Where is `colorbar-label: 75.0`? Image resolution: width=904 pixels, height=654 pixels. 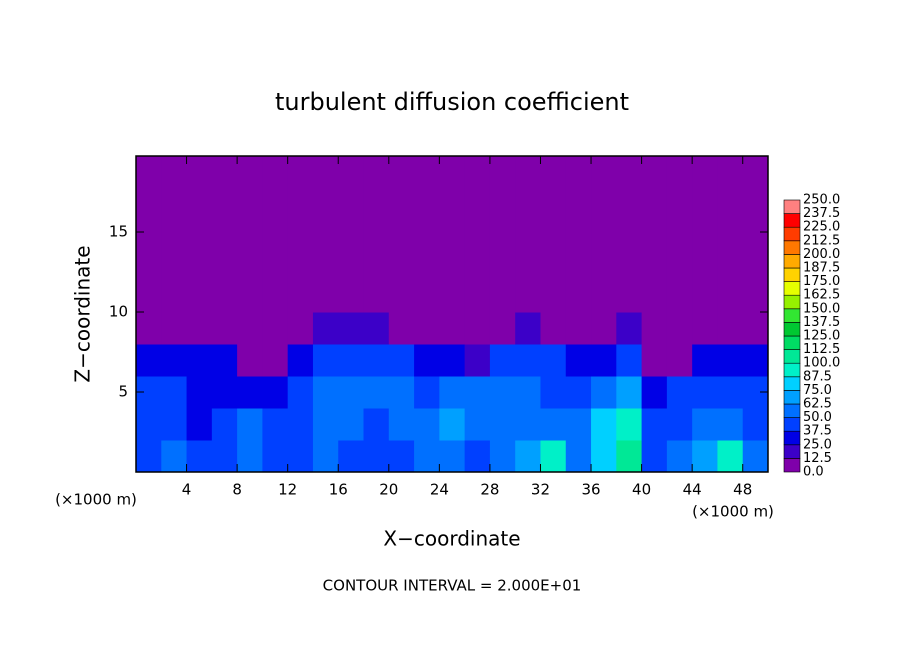 colorbar-label: 75.0 is located at coordinates (817, 390).